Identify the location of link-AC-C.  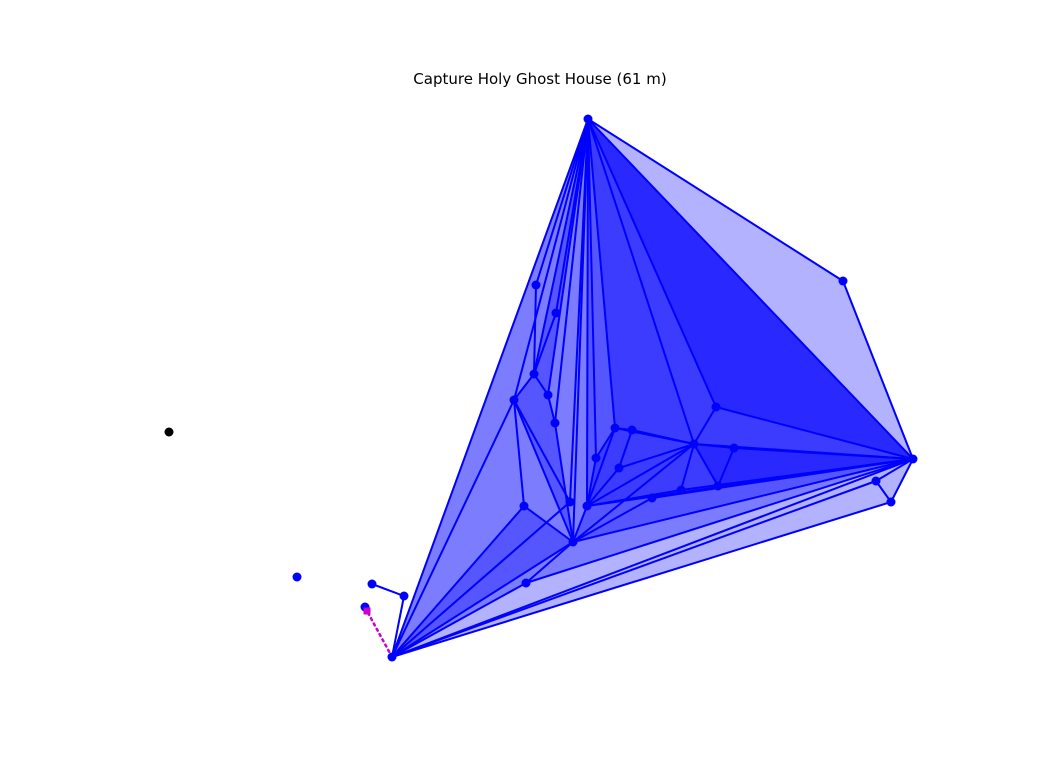
(782, 478).